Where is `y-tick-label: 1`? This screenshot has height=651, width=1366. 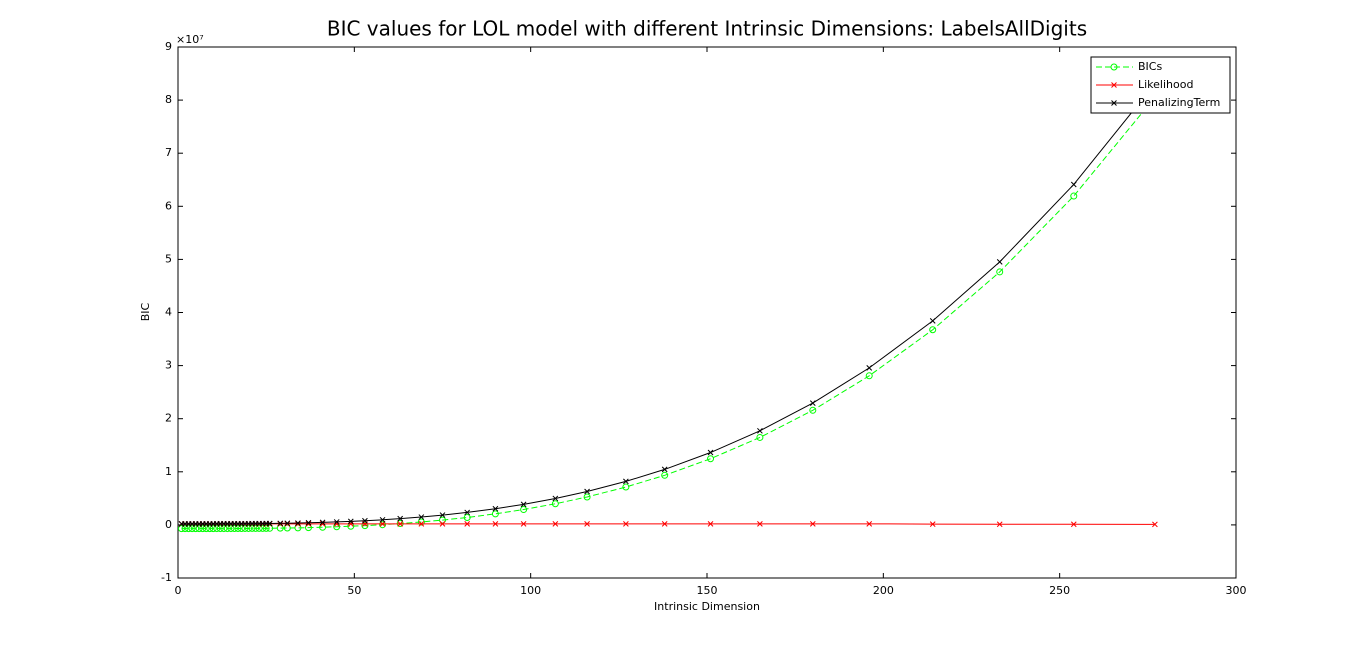 y-tick-label: 1 is located at coordinates (168, 471).